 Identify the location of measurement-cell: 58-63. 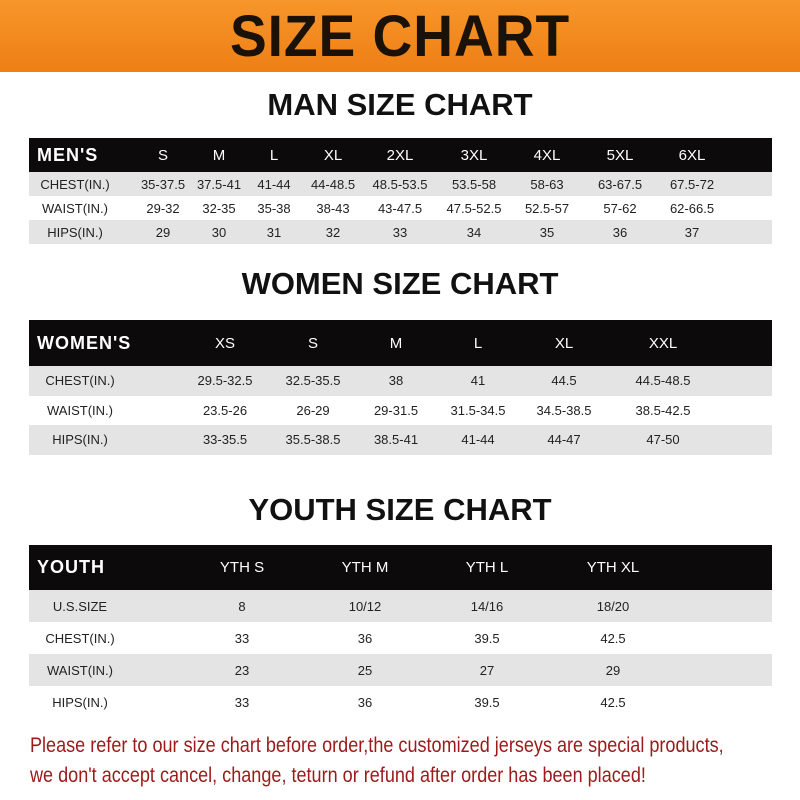
(547, 184).